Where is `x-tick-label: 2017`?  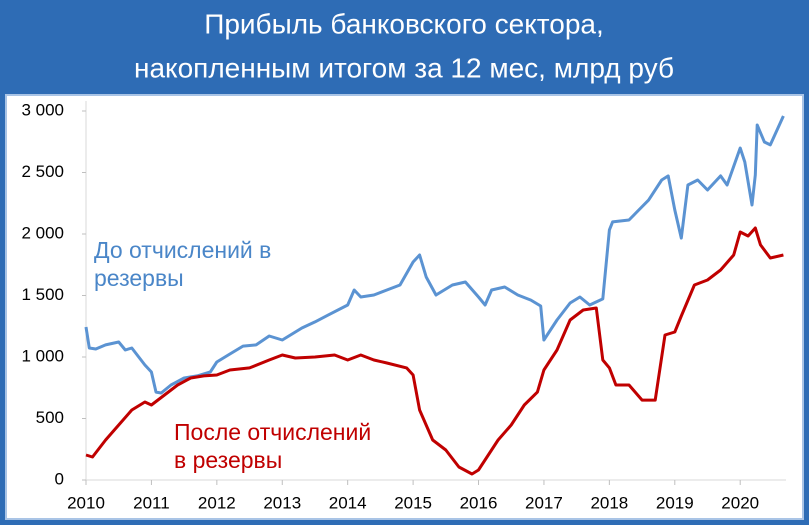
x-tick-label: 2017 is located at coordinates (544, 502).